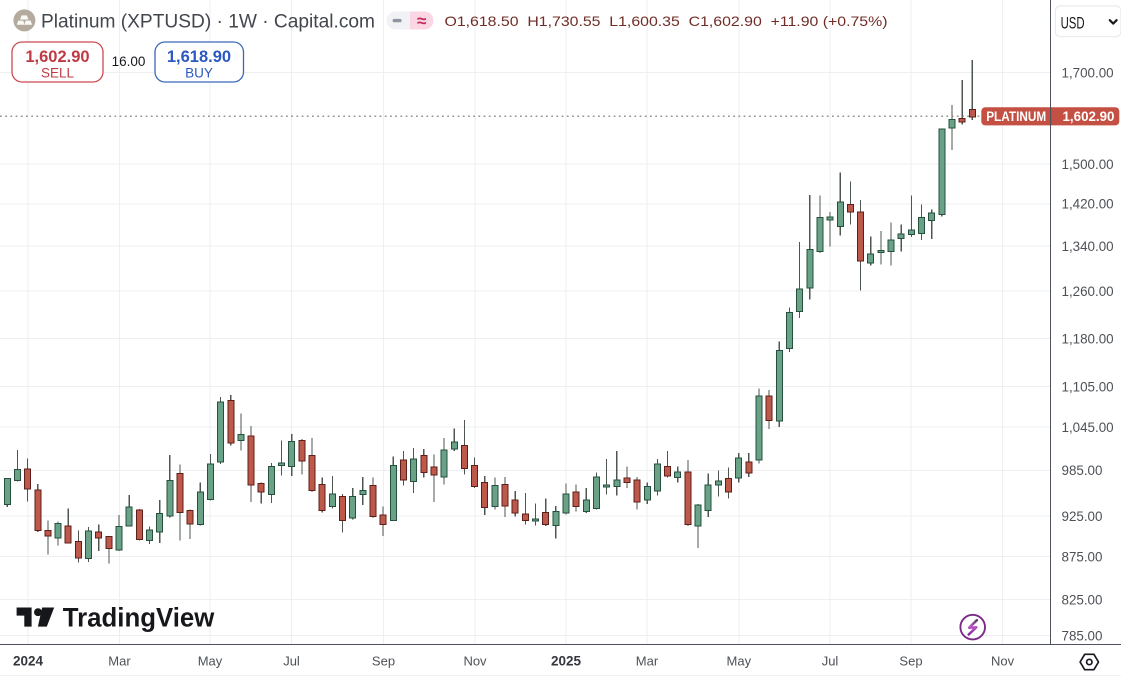  I want to click on svg-text: 985.00, so click(1082, 470).